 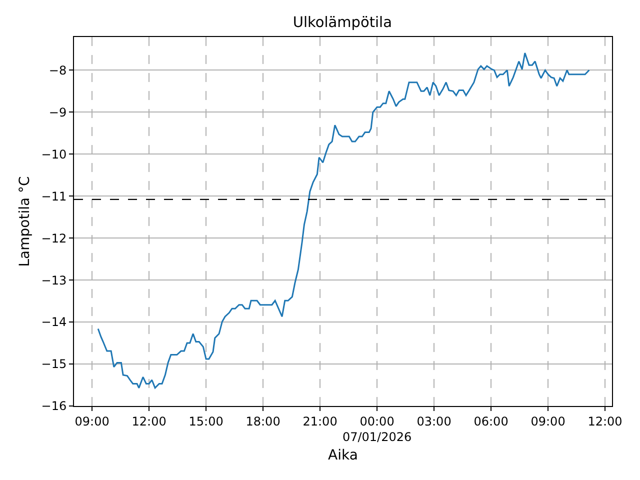 What do you see at coordinates (434, 421) in the screenshot?
I see `x-tick-label: 03:00` at bounding box center [434, 421].